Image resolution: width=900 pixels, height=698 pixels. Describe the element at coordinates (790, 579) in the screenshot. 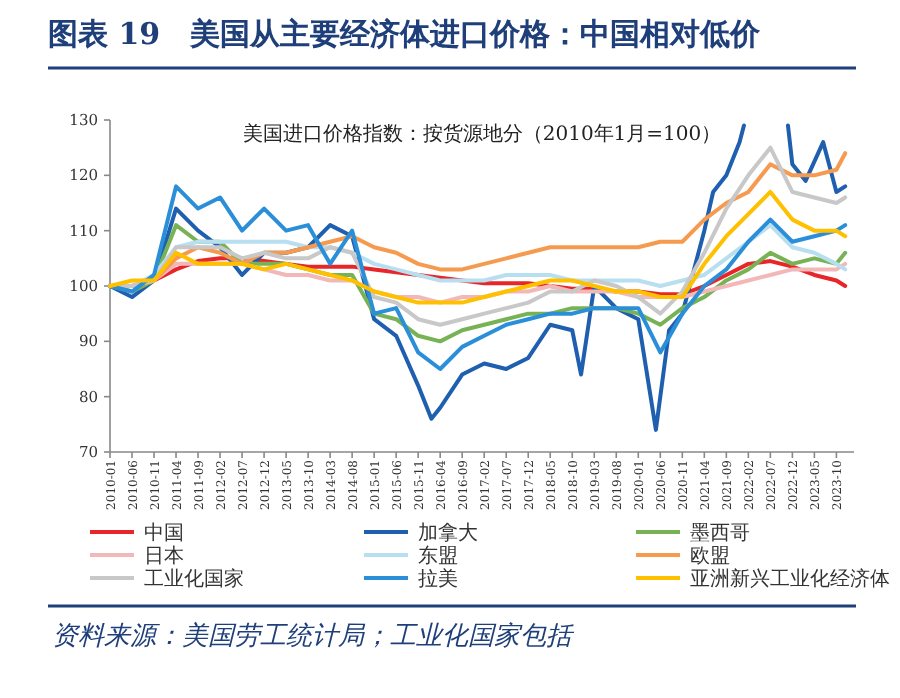

I see `legend-label: 亚洲新兴工业化经济体` at that location.